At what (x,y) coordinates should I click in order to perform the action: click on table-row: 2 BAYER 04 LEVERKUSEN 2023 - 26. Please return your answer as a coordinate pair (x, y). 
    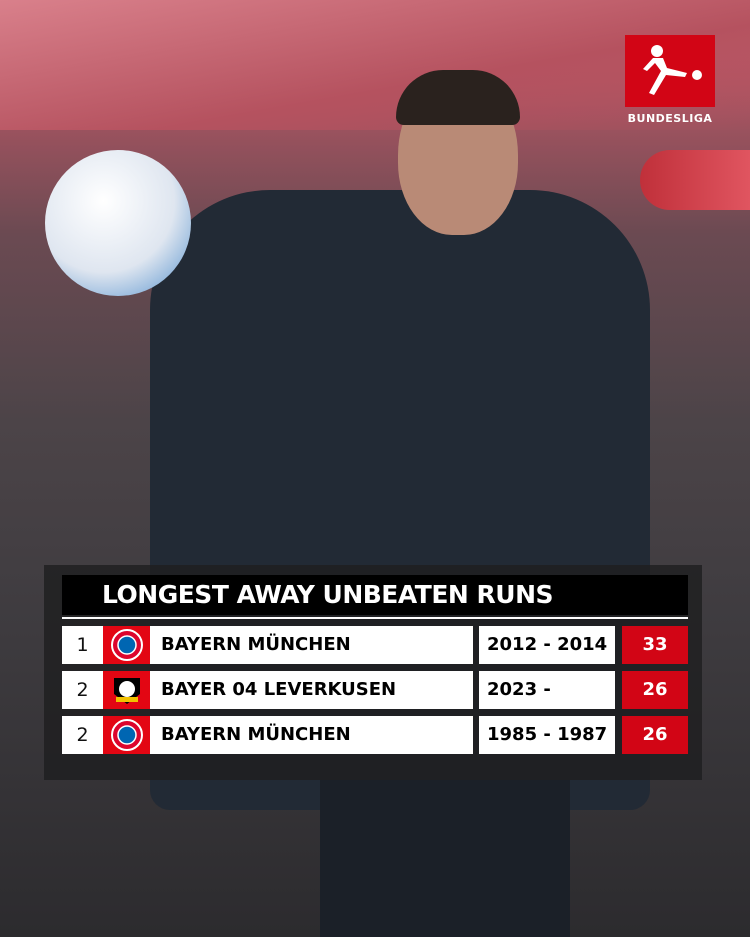
    Looking at the image, I should click on (375, 690).